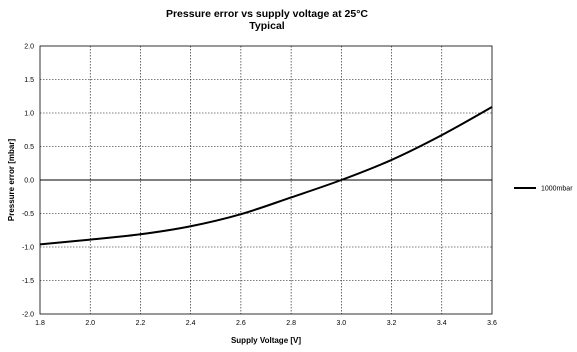  What do you see at coordinates (28, 315) in the screenshot?
I see `y-tick-label: -2.0` at bounding box center [28, 315].